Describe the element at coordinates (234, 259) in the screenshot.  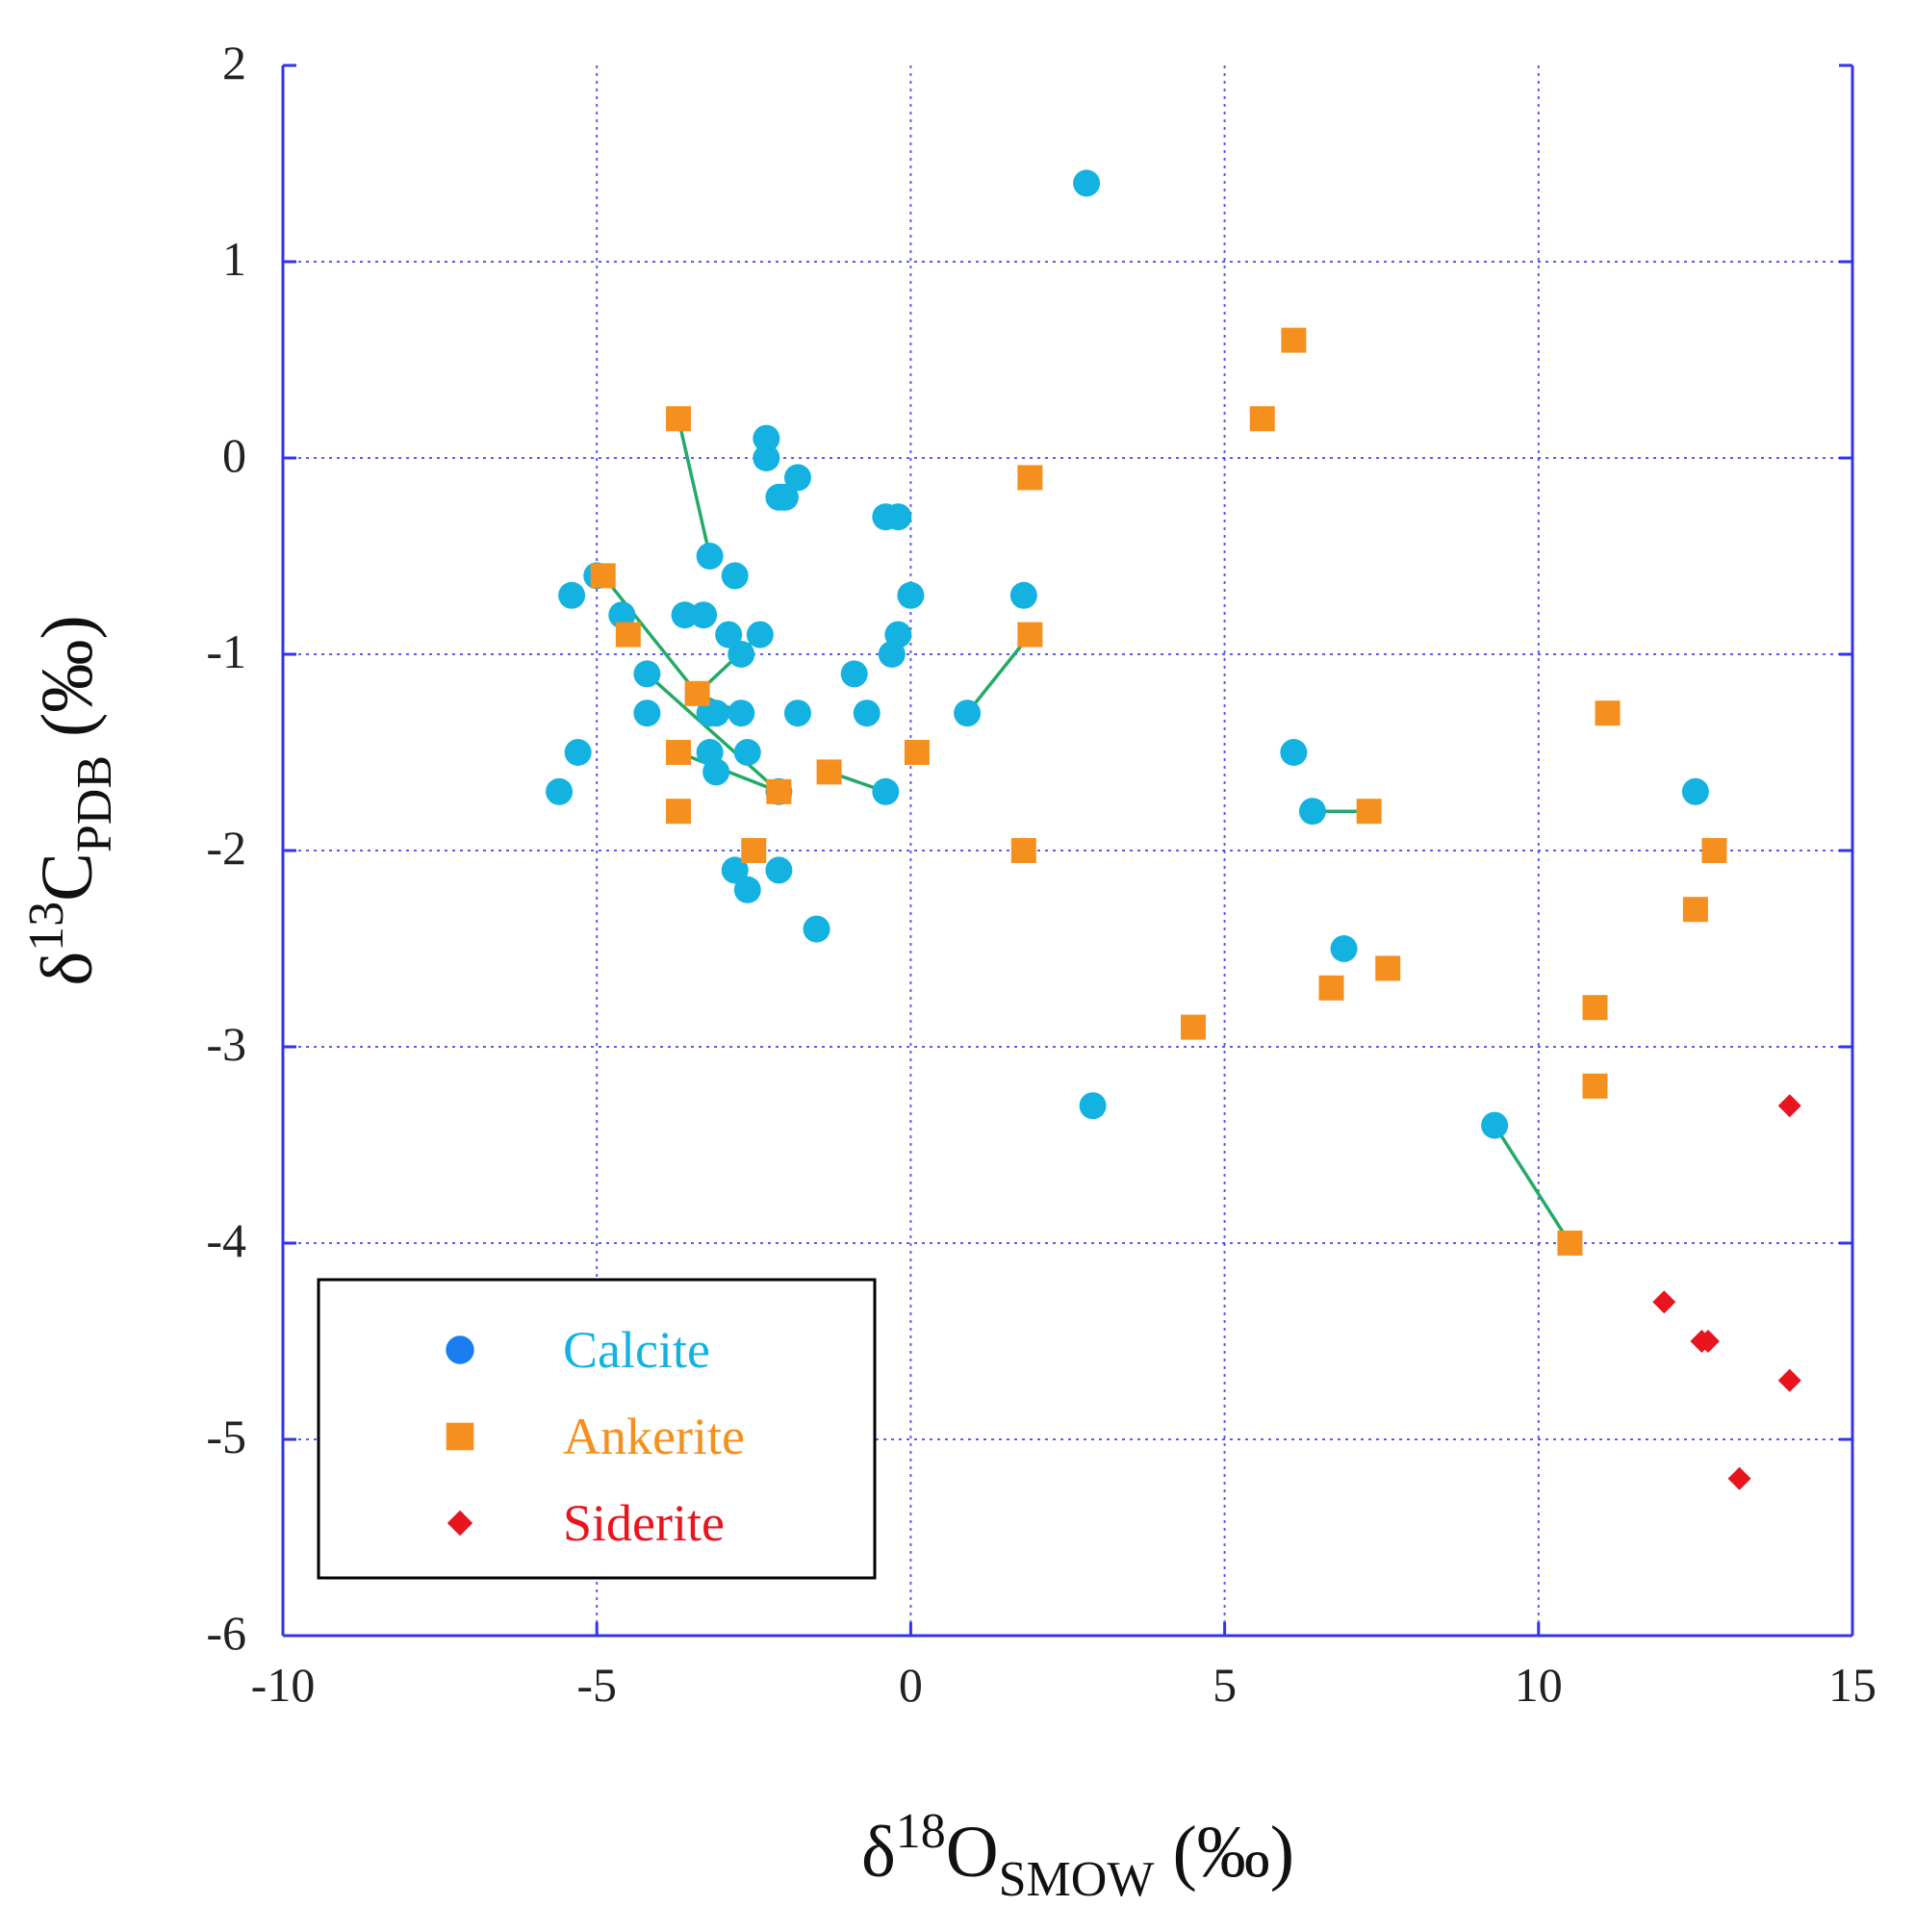
I see `y-tick-label: 1` at that location.